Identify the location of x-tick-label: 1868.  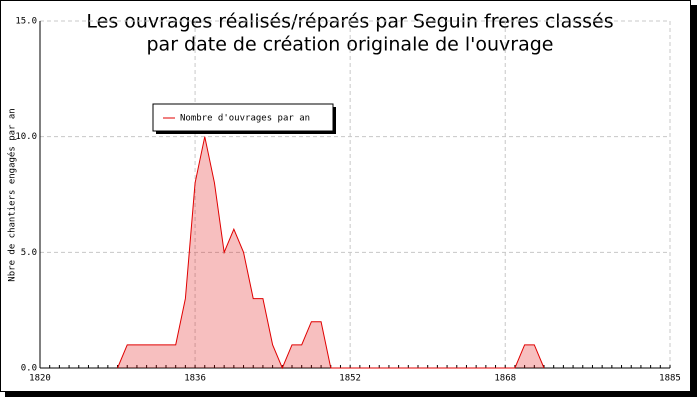
(505, 379).